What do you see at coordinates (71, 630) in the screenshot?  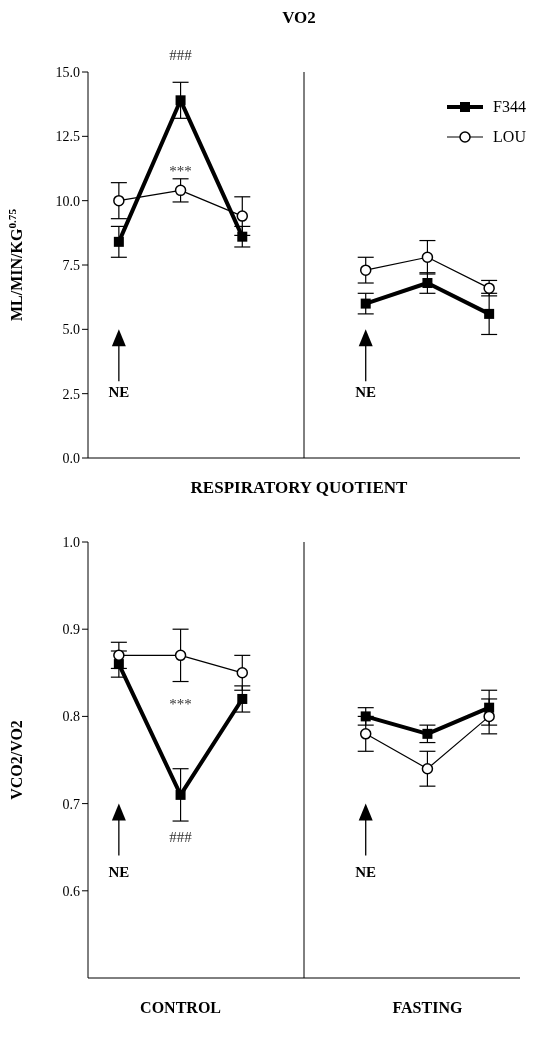 I see `y-tick-label: 0.9` at bounding box center [71, 630].